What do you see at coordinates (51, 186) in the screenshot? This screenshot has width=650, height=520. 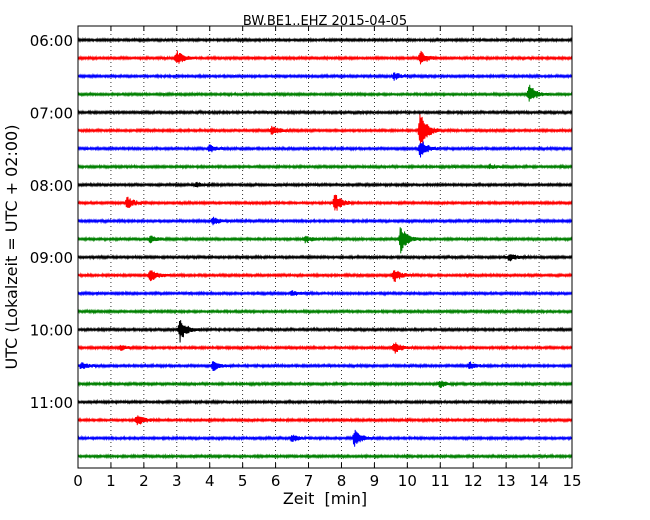 I see `y-tick-label: 08:00` at bounding box center [51, 186].